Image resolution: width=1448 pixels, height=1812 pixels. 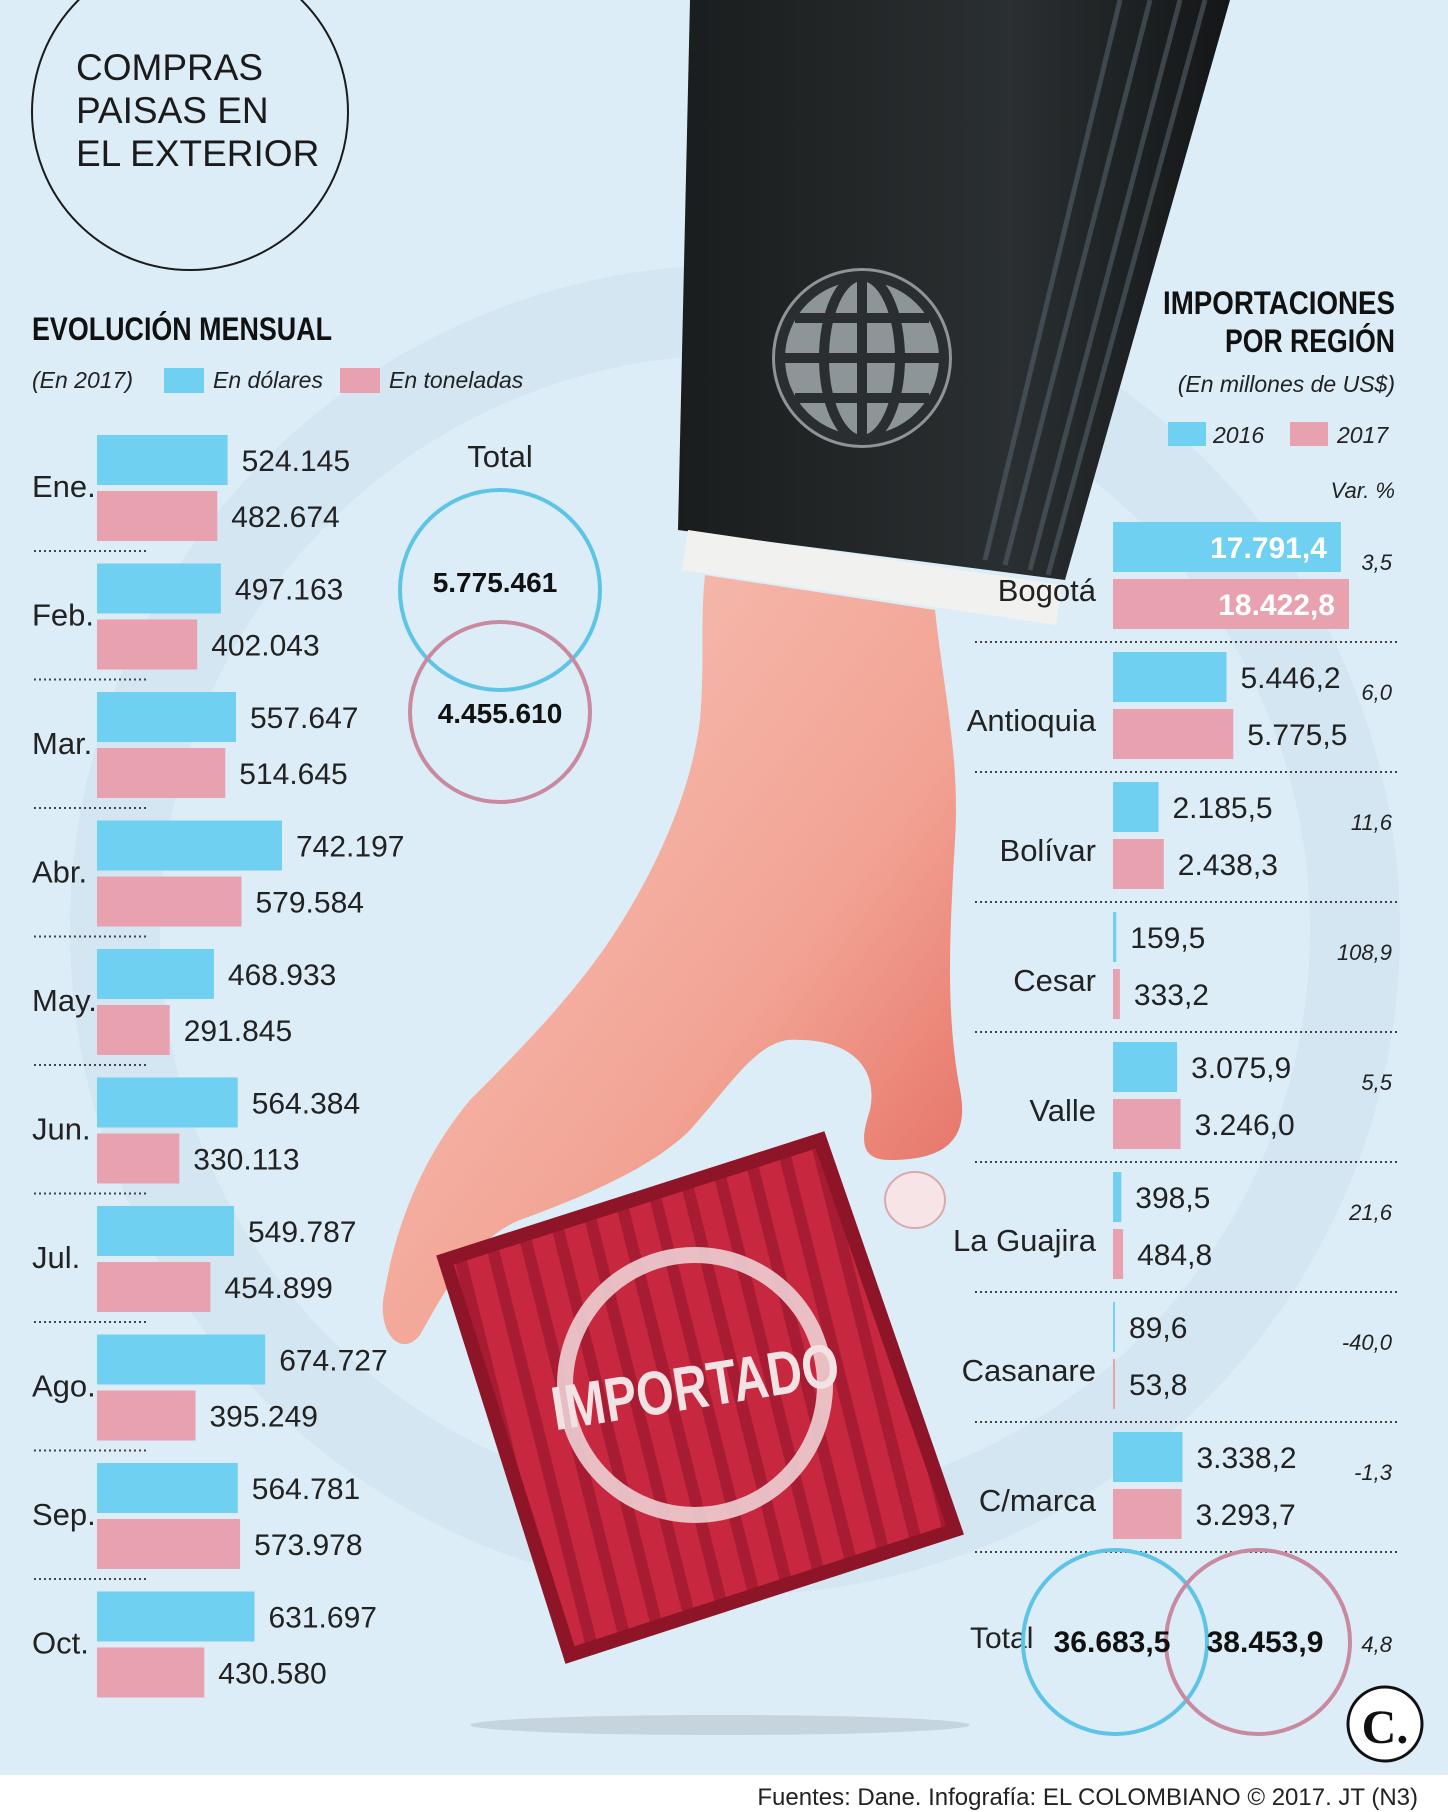 I want to click on globe-icon, so click(x=862, y=358).